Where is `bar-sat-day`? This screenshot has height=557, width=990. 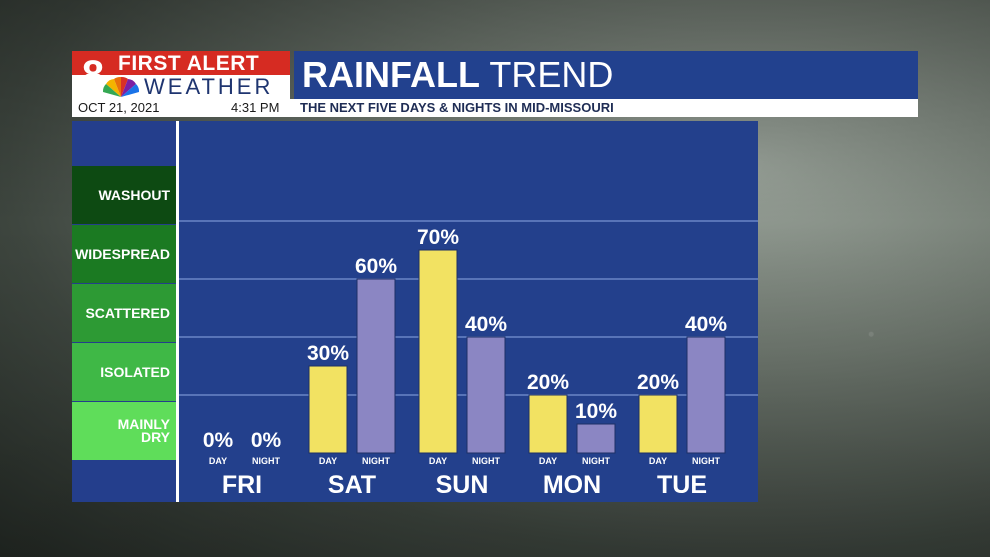 bar-sat-day is located at coordinates (328, 409).